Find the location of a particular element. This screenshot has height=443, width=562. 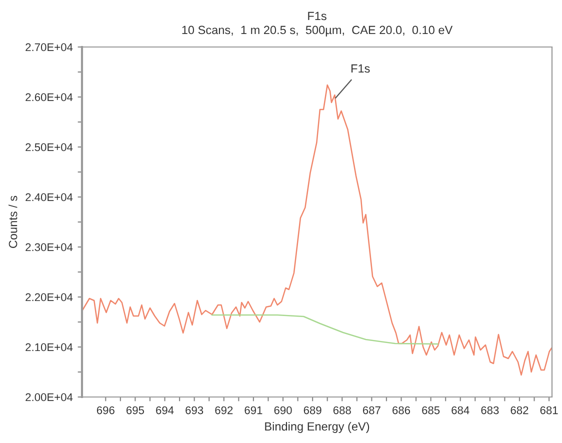

x-tick-label: 683 is located at coordinates (490, 410).